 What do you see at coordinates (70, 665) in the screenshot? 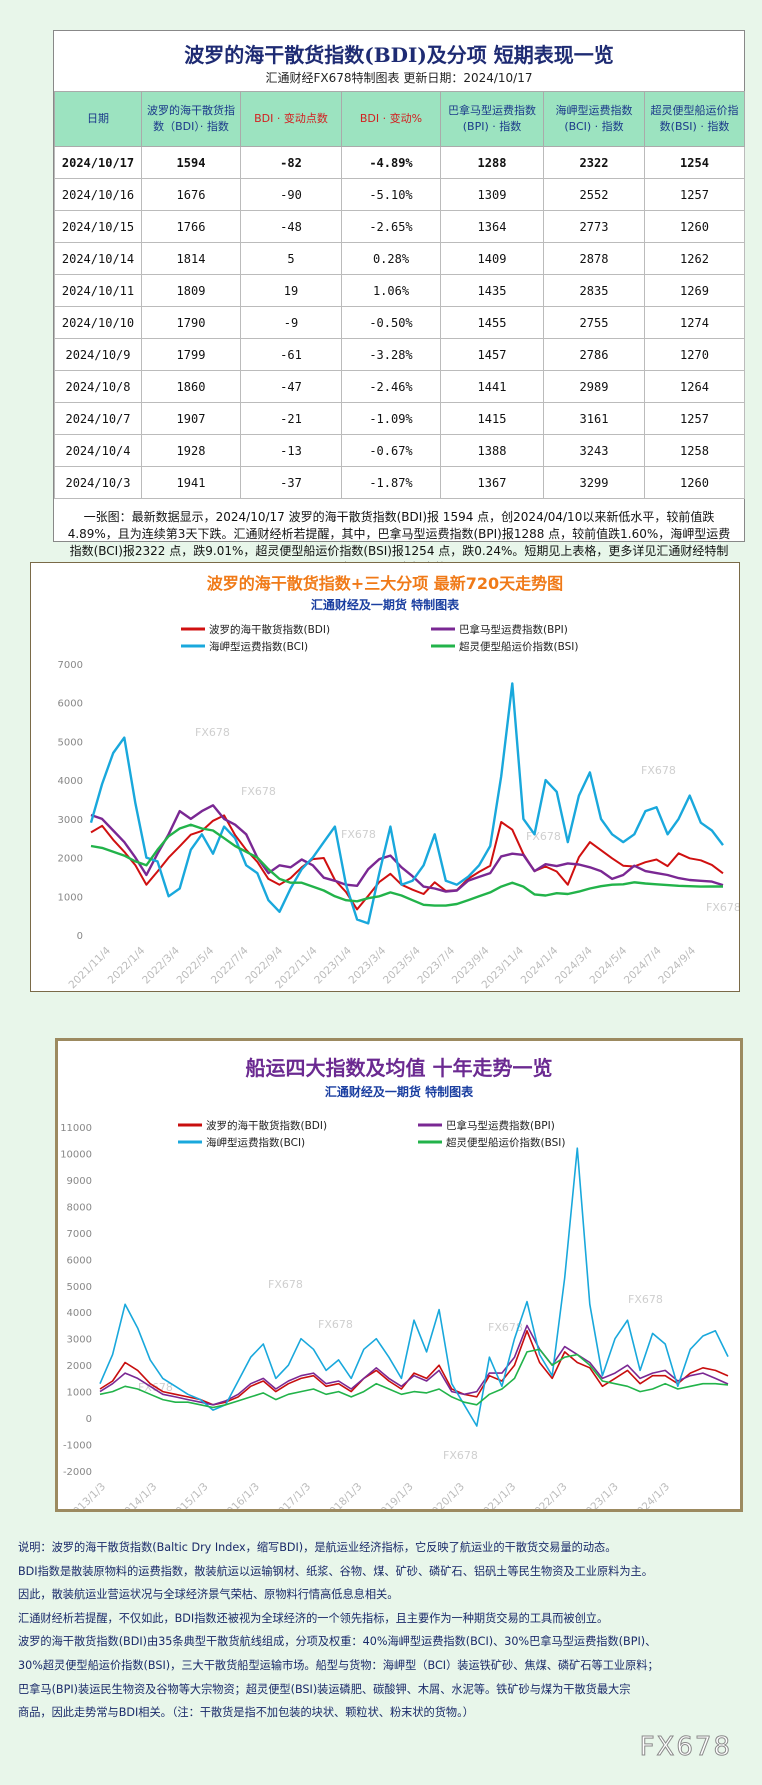
I see `y-tick-label: 7000` at bounding box center [70, 665].